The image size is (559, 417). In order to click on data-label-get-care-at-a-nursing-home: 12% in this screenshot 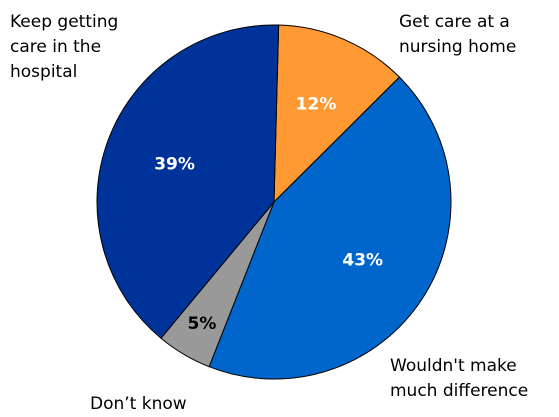, I will do `click(316, 104)`.